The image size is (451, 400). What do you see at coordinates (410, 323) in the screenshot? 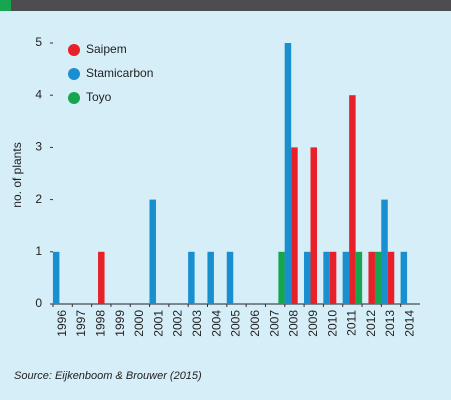
I see `x-tick-label: 2014` at bounding box center [410, 323].